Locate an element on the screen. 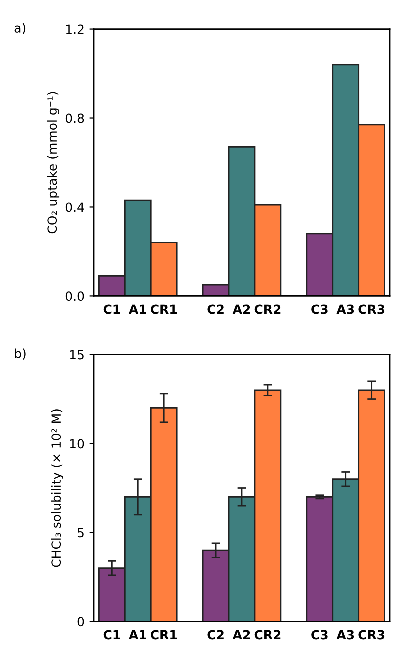 The image size is (400, 651). y-tick-label: 15 is located at coordinates (77, 355).